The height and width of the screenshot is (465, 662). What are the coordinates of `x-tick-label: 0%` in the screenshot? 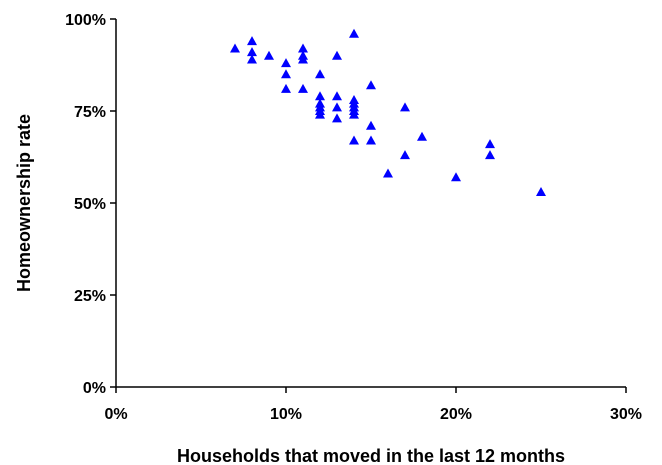 It's located at (115, 414).